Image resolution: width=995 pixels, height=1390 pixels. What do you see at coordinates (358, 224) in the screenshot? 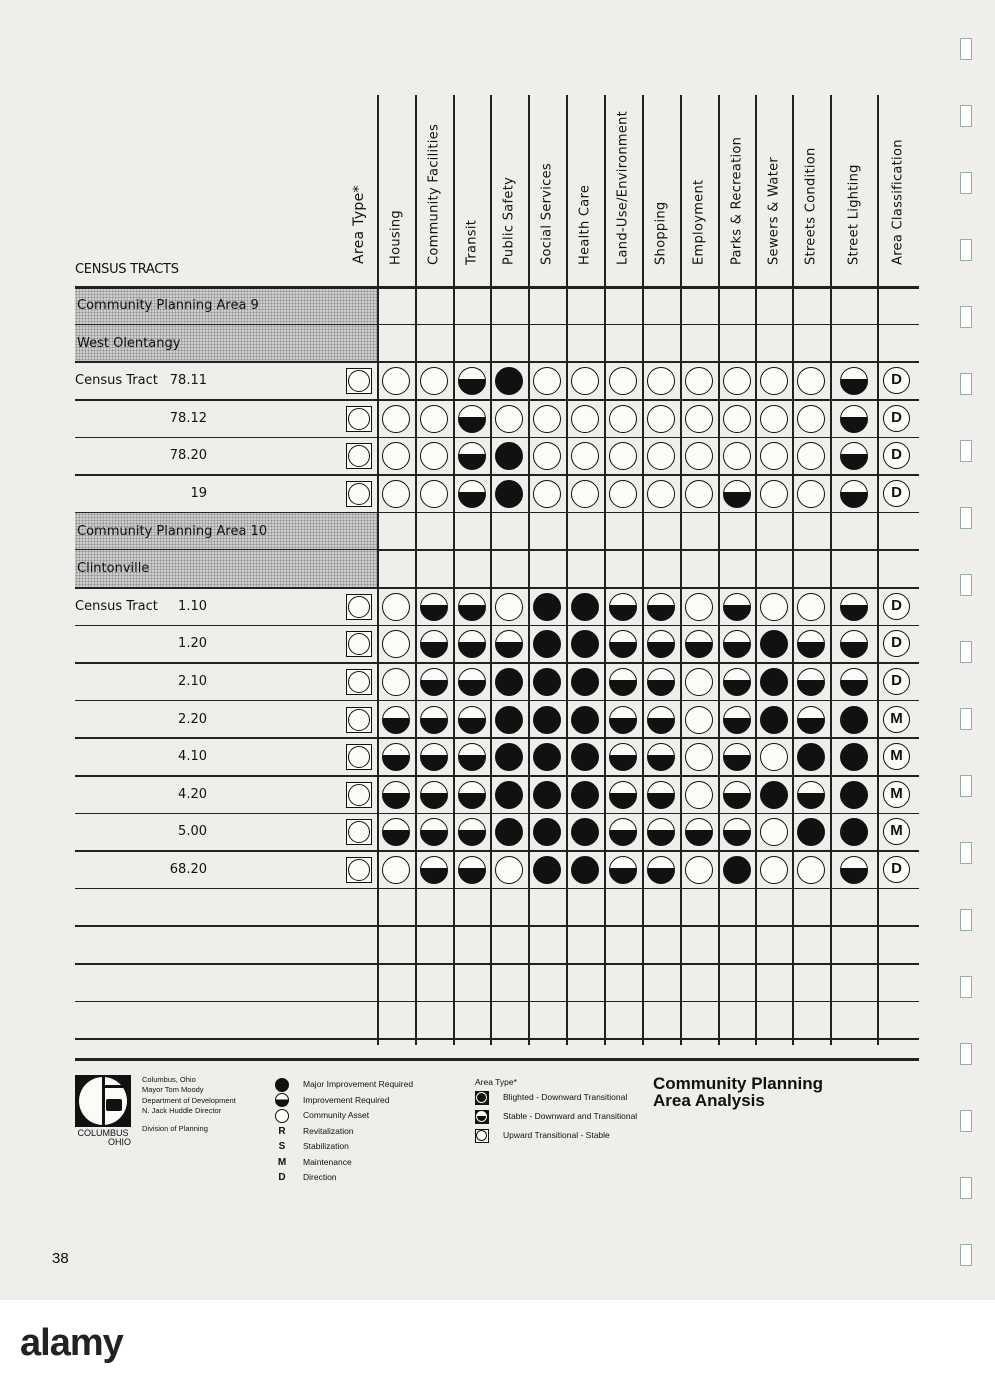
I see `area-type-header: Area Type*` at bounding box center [358, 224].